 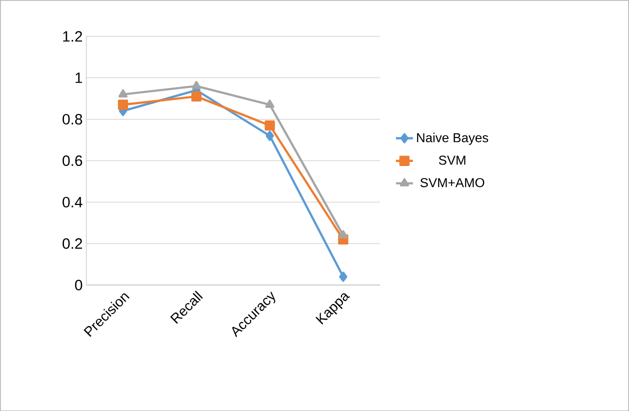 What do you see at coordinates (72, 119) in the screenshot?
I see `y-tick-label: 0.8` at bounding box center [72, 119].